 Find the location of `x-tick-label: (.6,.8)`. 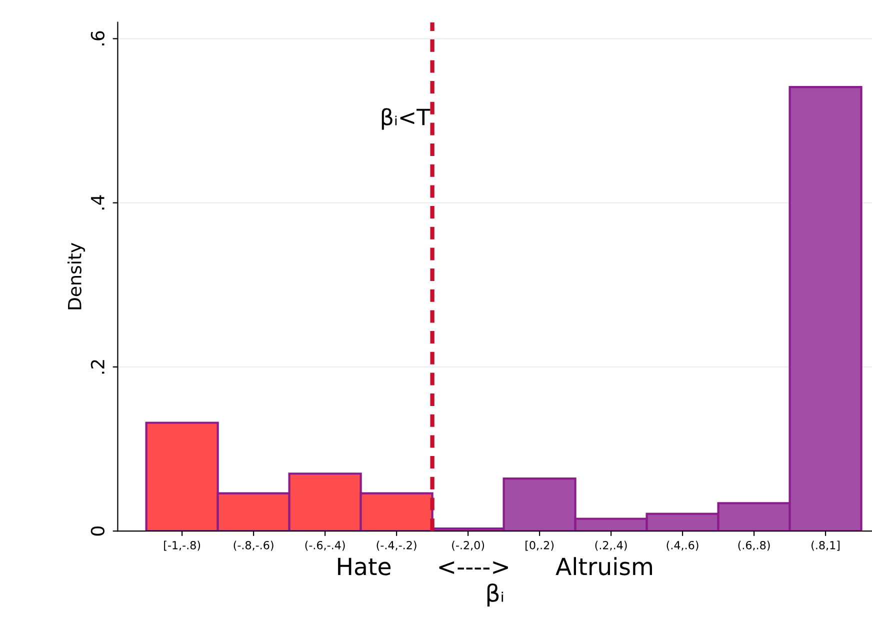

x-tick-label: (.6,.8) is located at coordinates (754, 545).